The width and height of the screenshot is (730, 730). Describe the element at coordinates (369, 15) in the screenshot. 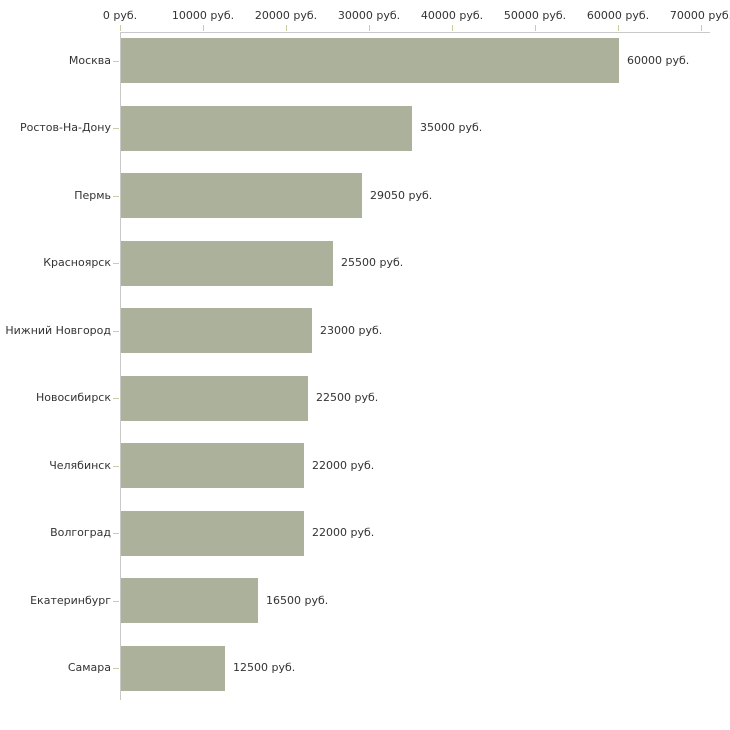

I see `x-axis-tick-label: 30000 руб.` at that location.